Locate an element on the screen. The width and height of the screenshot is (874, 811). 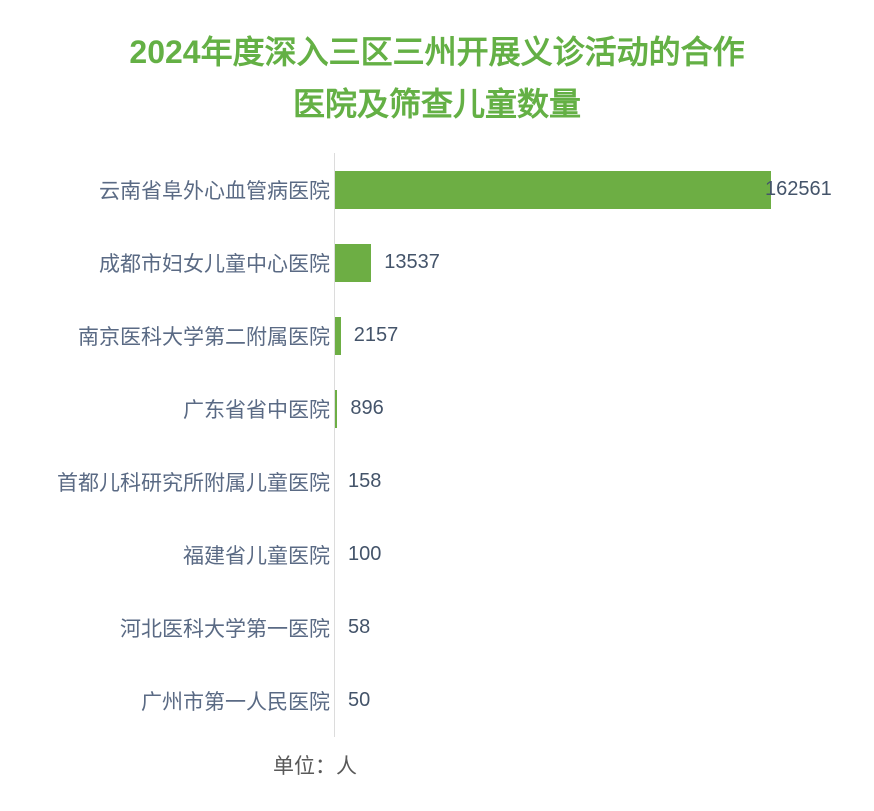
bar-row: 河北医科大学第一医院 58 is located at coordinates (437, 627).